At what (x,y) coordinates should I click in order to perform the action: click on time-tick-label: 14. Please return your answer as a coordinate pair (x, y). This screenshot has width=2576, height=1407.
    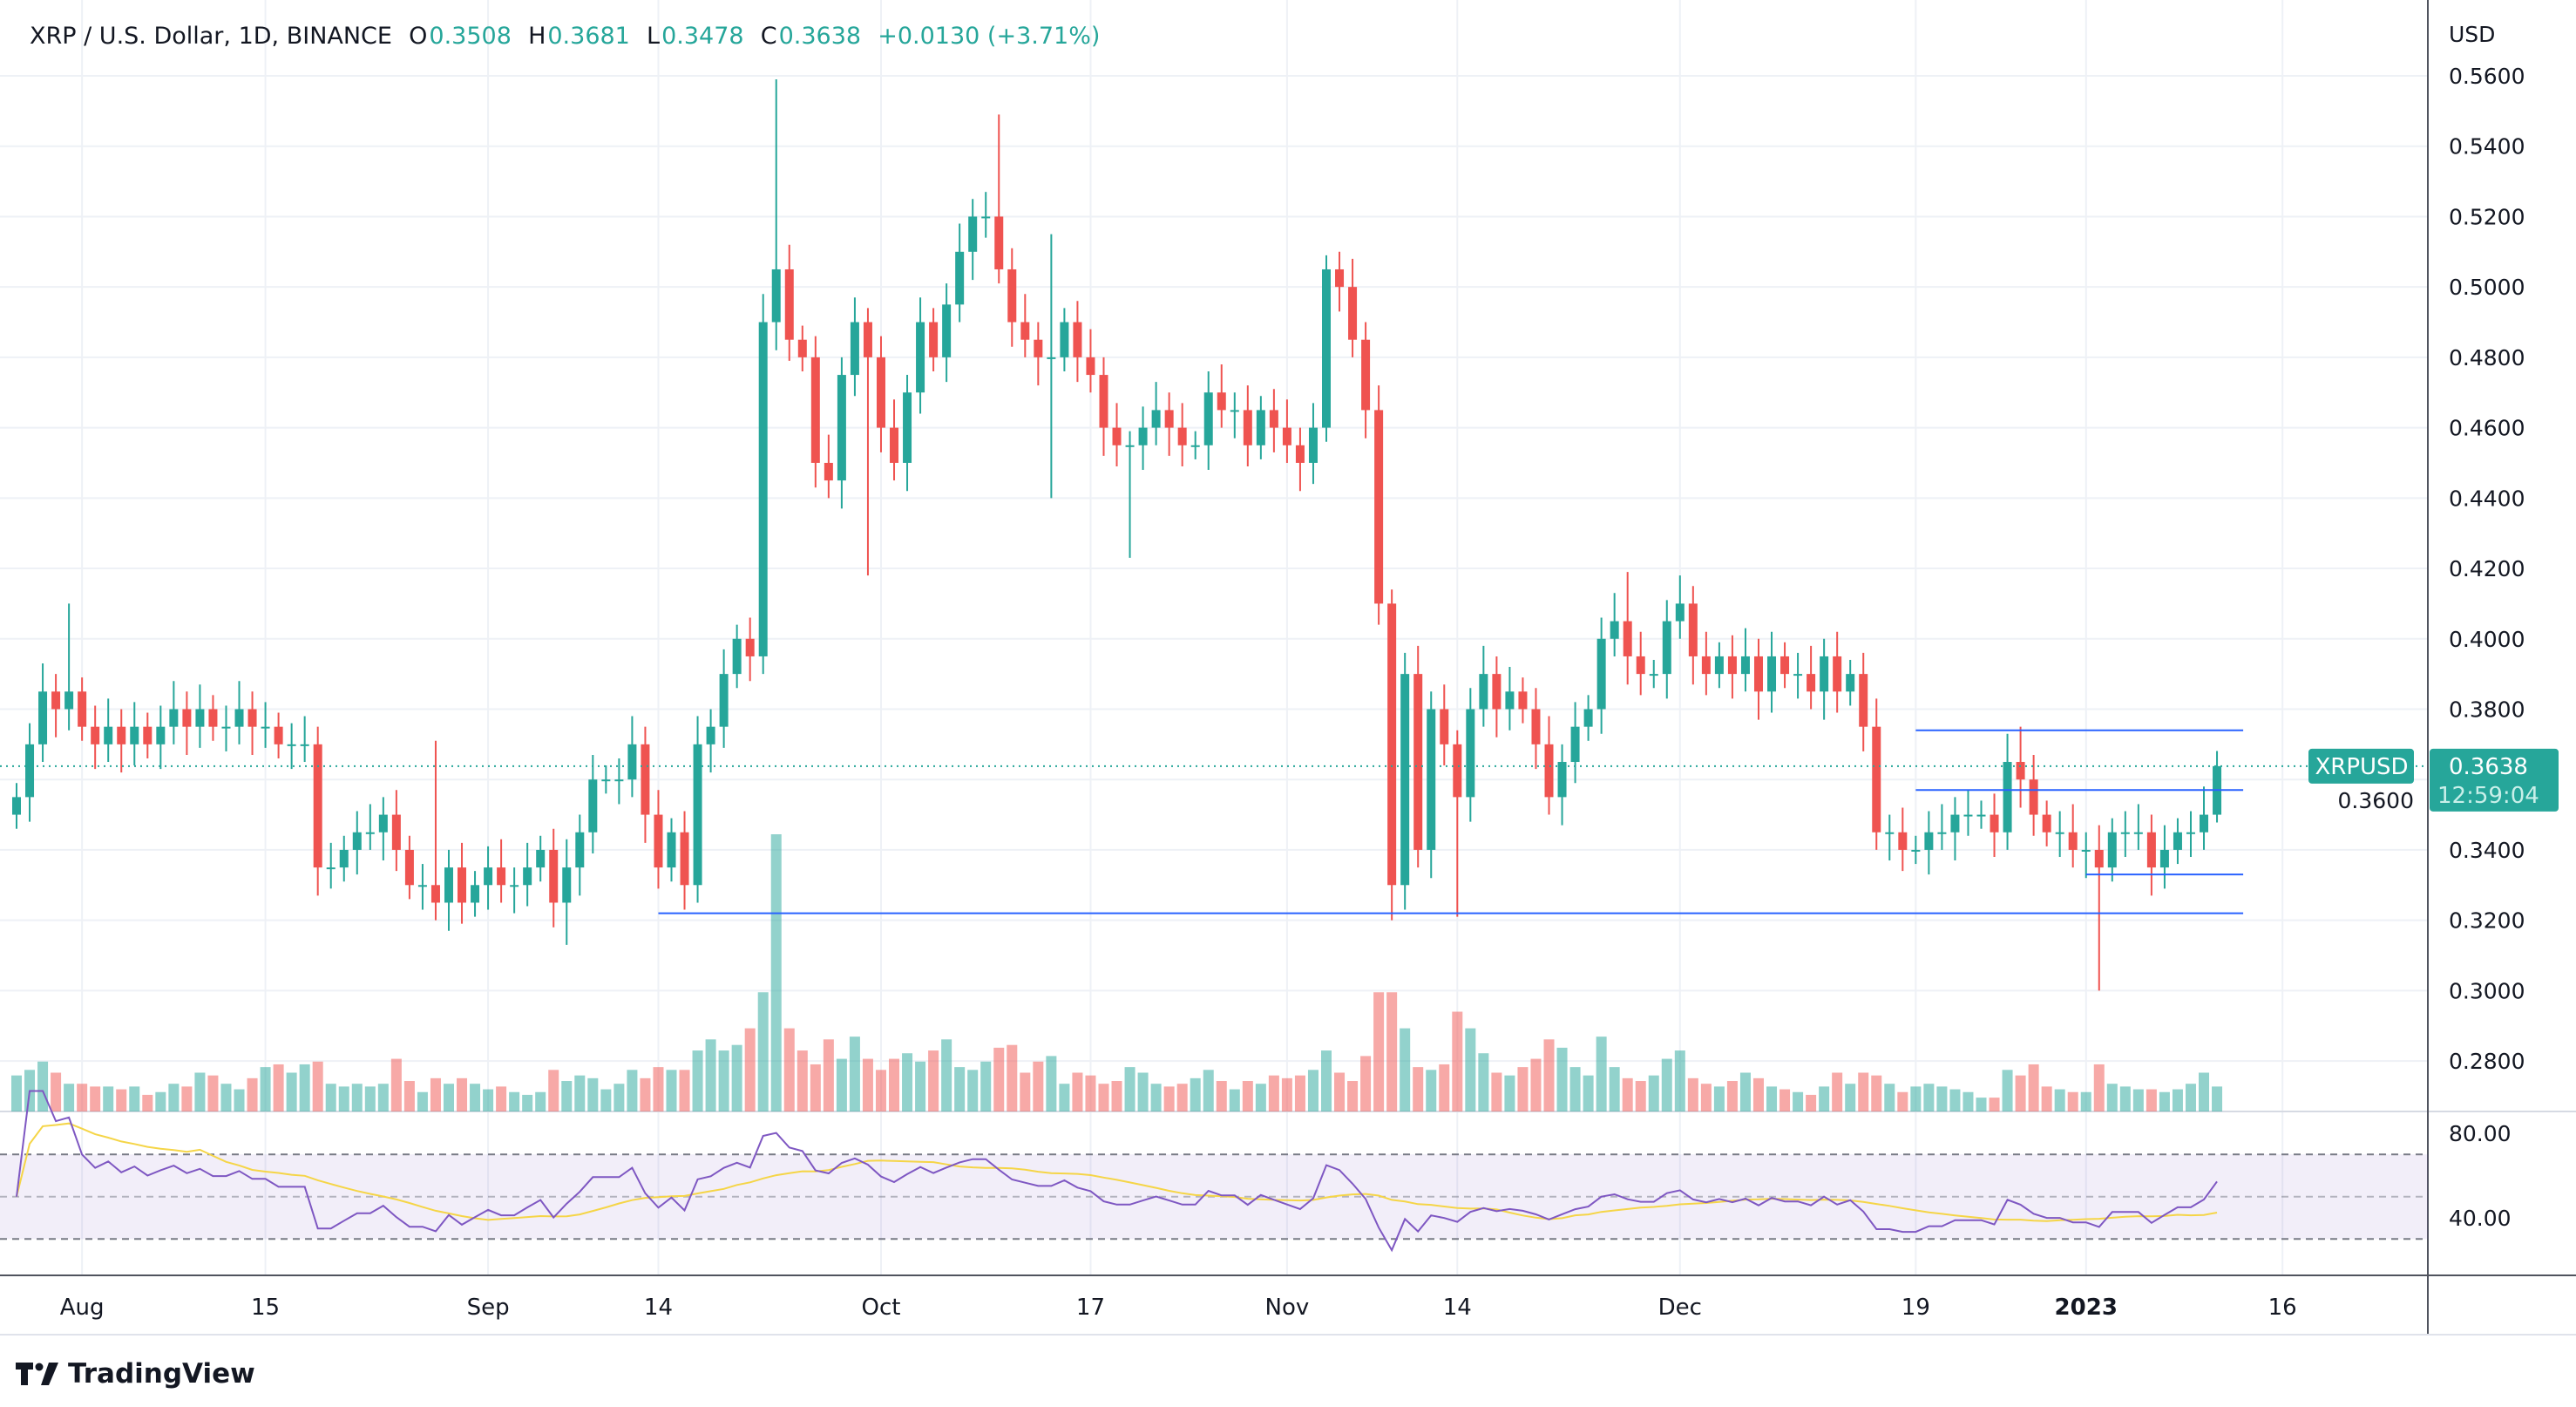
    Looking at the image, I should click on (1458, 1308).